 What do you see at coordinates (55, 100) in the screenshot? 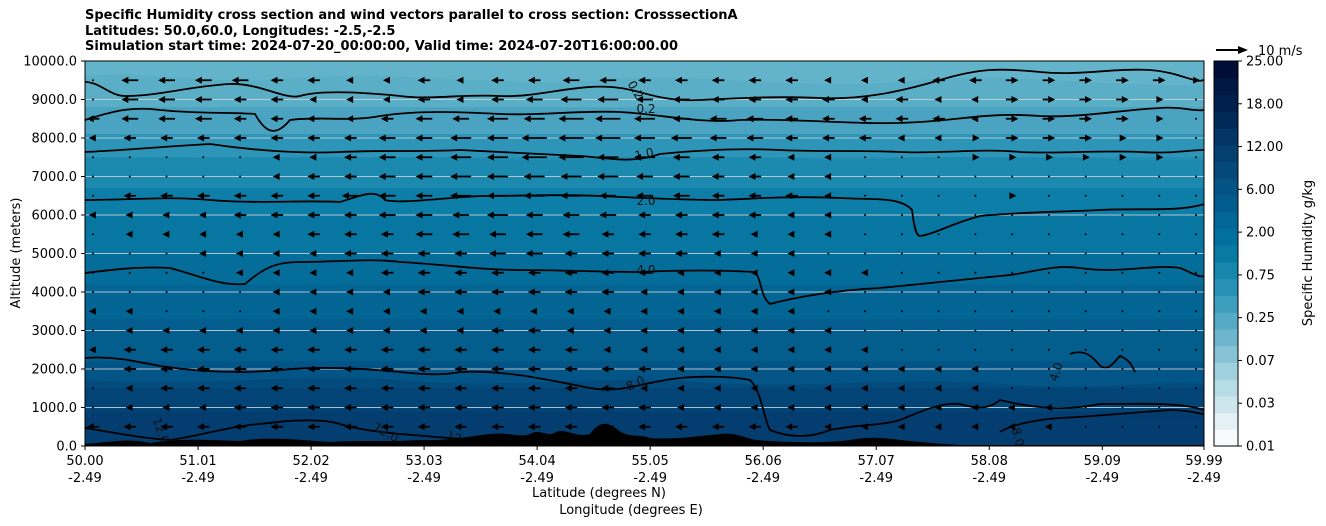
I see `y-tick-label: 9000.0` at bounding box center [55, 100].